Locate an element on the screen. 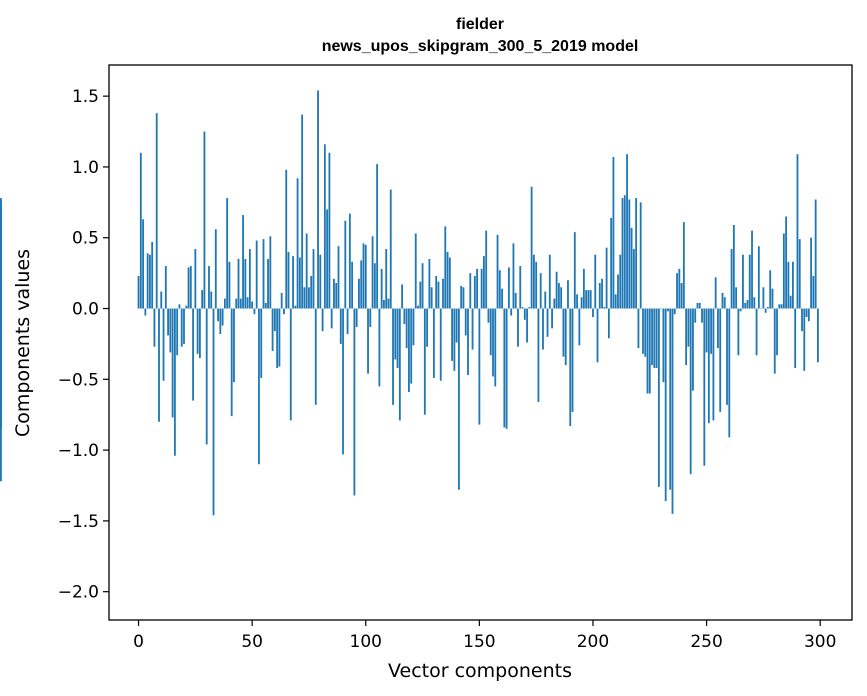 The height and width of the screenshot is (696, 867). y-tick-label: 1.0 is located at coordinates (85, 168).